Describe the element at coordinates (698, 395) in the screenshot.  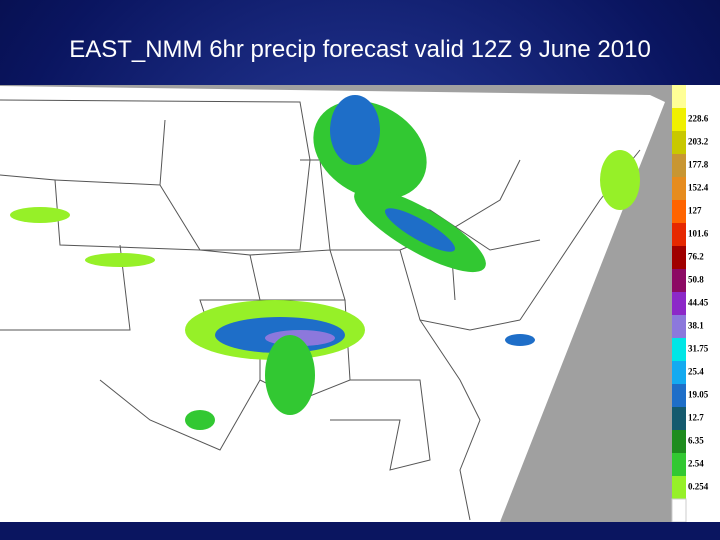
I see `legend-label: 19.05` at that location.